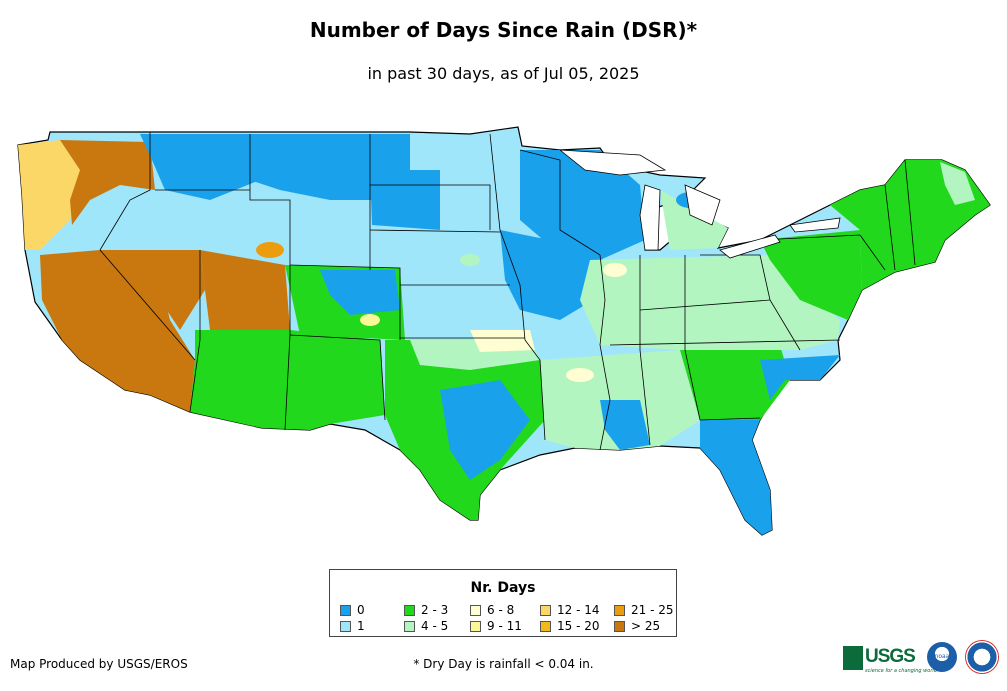  Describe the element at coordinates (612, 162) in the screenshot. I see `lake-superior` at that location.